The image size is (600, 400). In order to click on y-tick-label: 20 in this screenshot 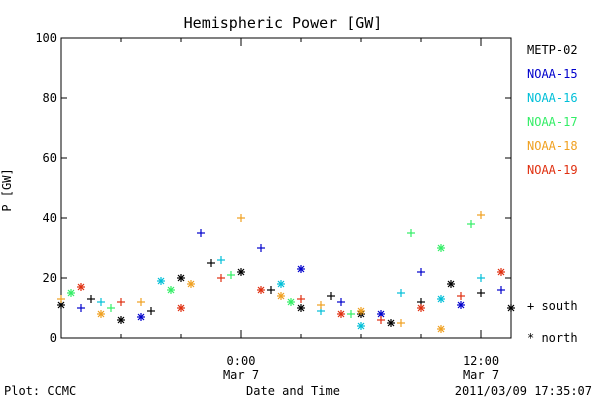, I will do `click(50, 278)`.